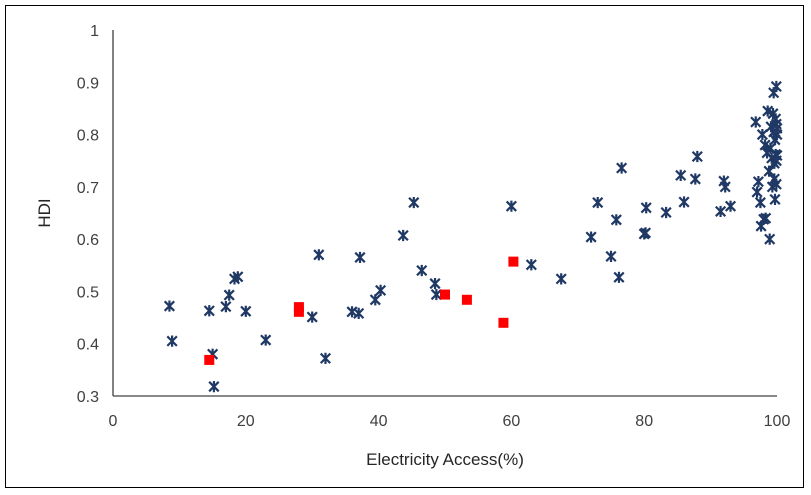  Describe the element at coordinates (445, 459) in the screenshot. I see `x-axis-label: Electricity Access(%)` at that location.